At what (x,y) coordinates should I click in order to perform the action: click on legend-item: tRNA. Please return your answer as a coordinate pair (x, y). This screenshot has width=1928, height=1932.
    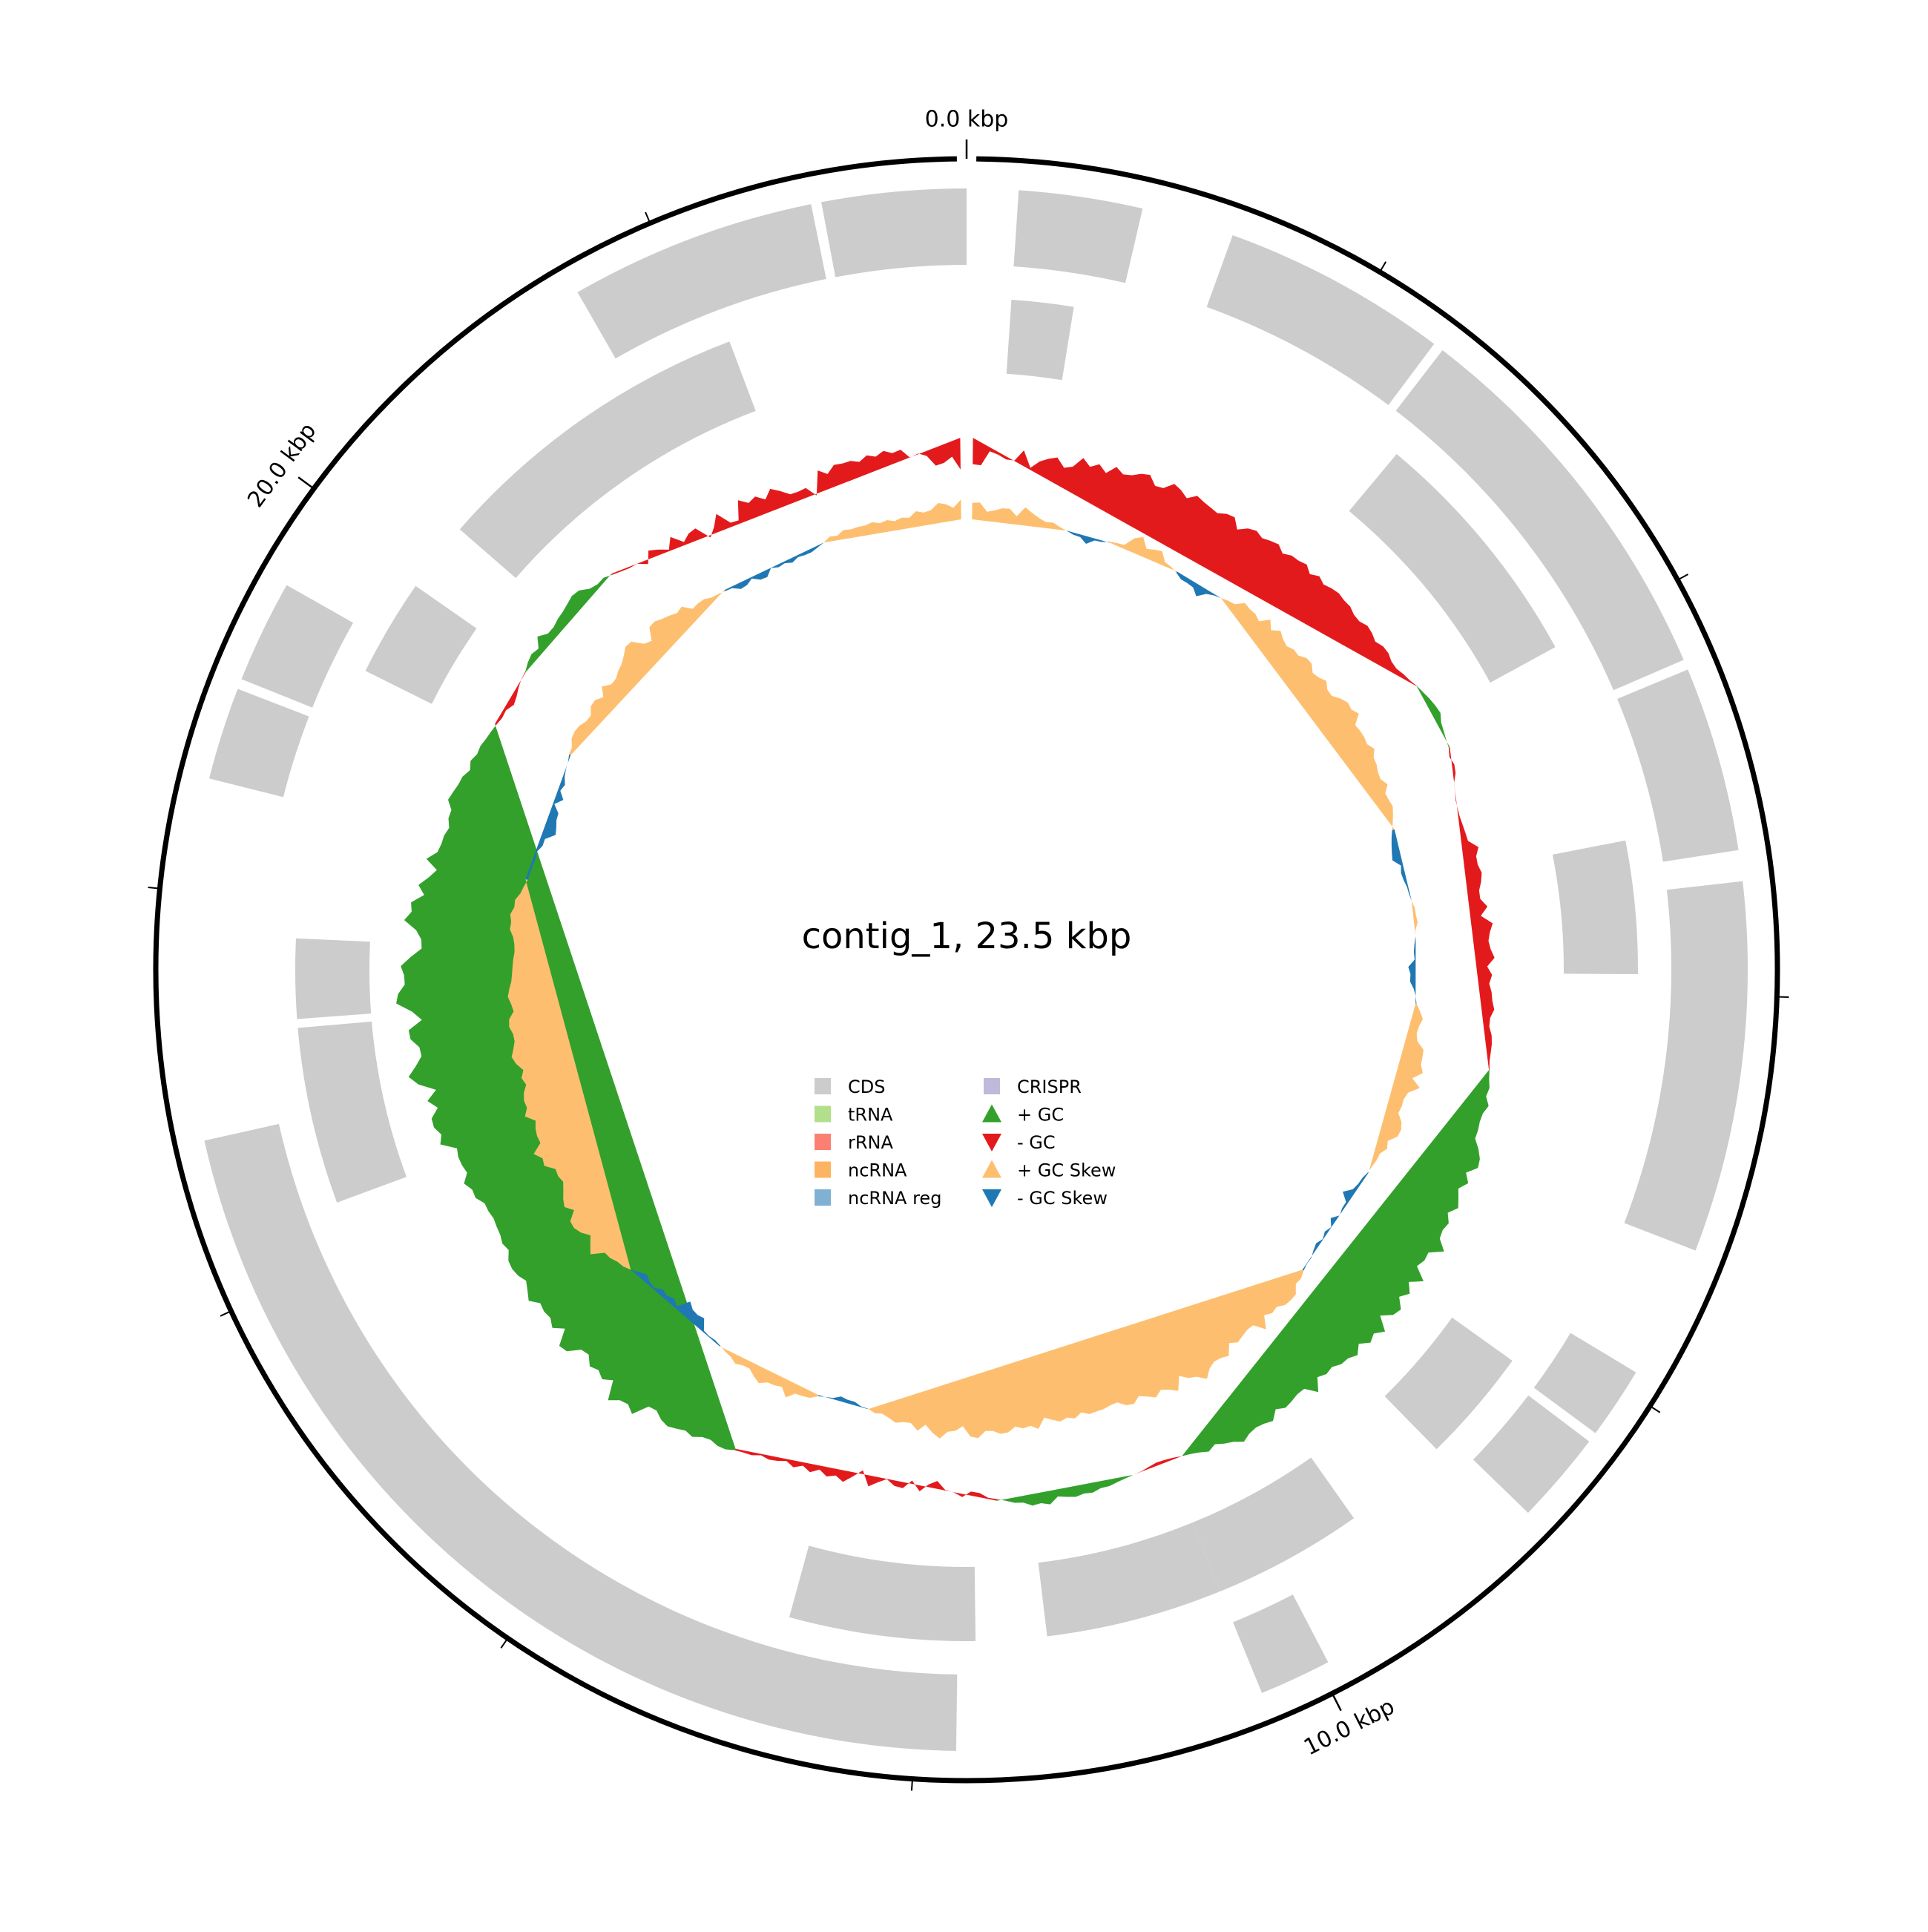
    Looking at the image, I should click on (854, 1115).